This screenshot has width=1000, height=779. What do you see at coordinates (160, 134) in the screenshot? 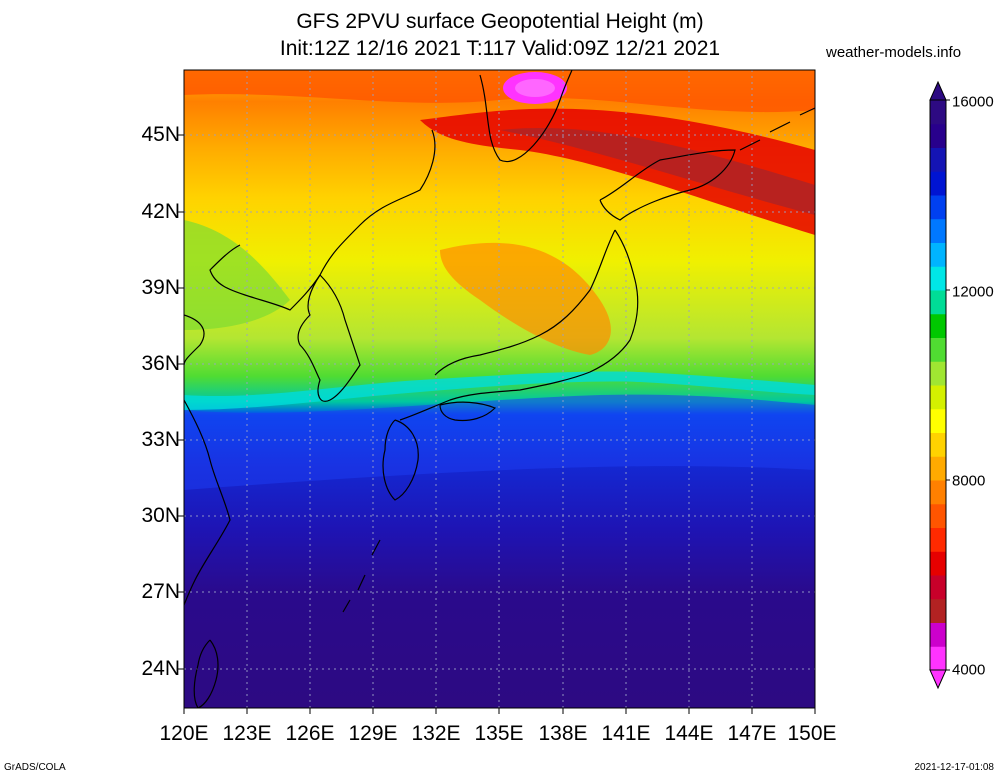
I see `lat-label-45n: 45N` at bounding box center [160, 134].